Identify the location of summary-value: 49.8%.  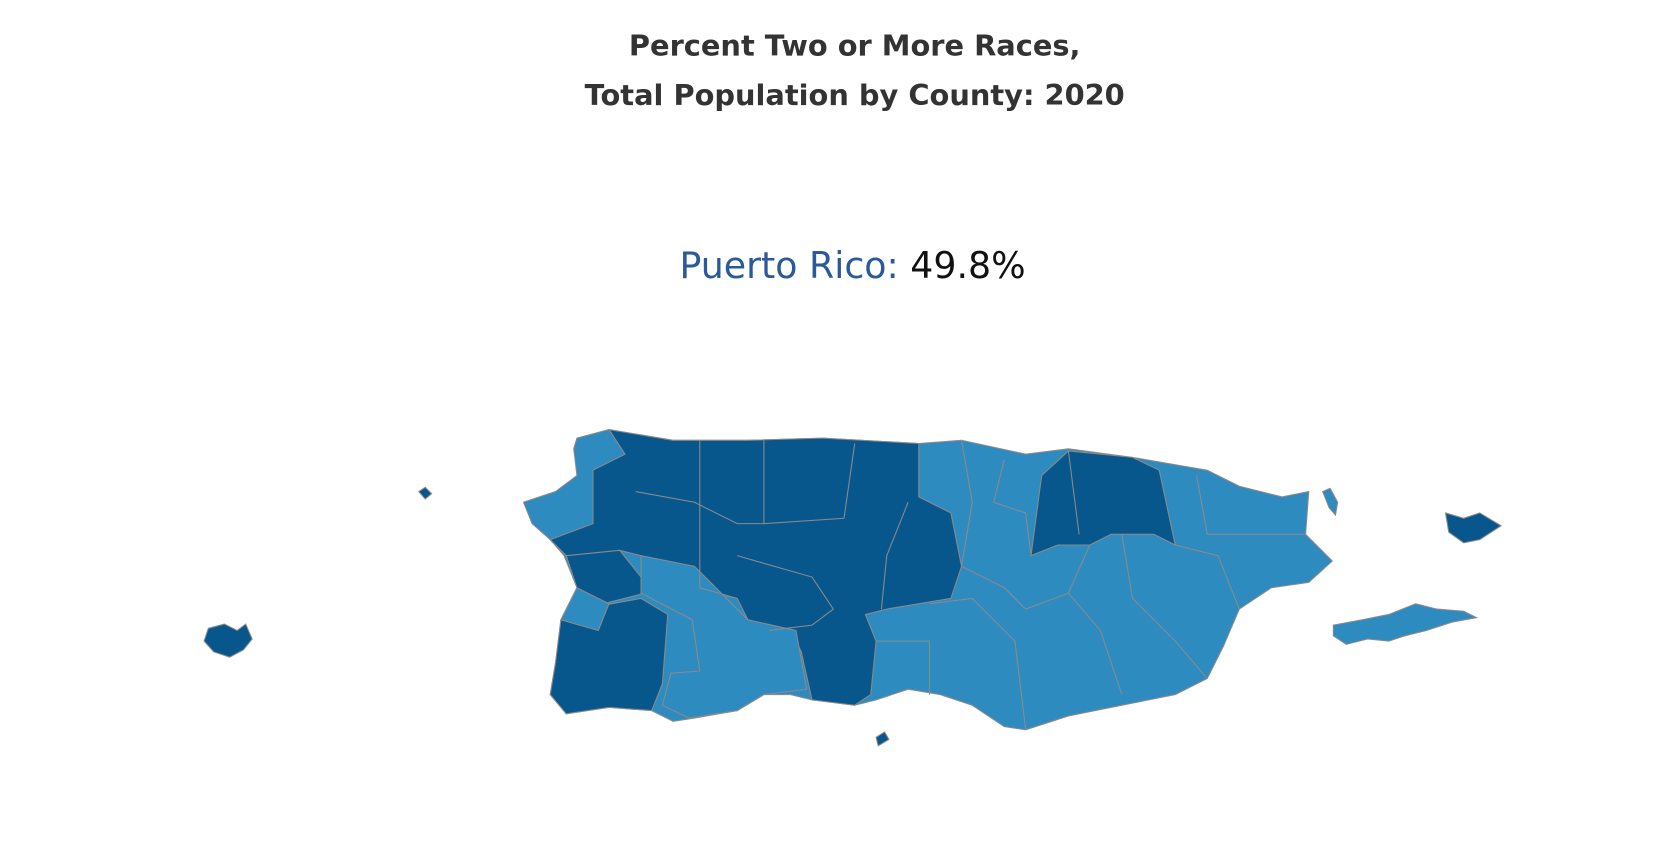
(967, 265).